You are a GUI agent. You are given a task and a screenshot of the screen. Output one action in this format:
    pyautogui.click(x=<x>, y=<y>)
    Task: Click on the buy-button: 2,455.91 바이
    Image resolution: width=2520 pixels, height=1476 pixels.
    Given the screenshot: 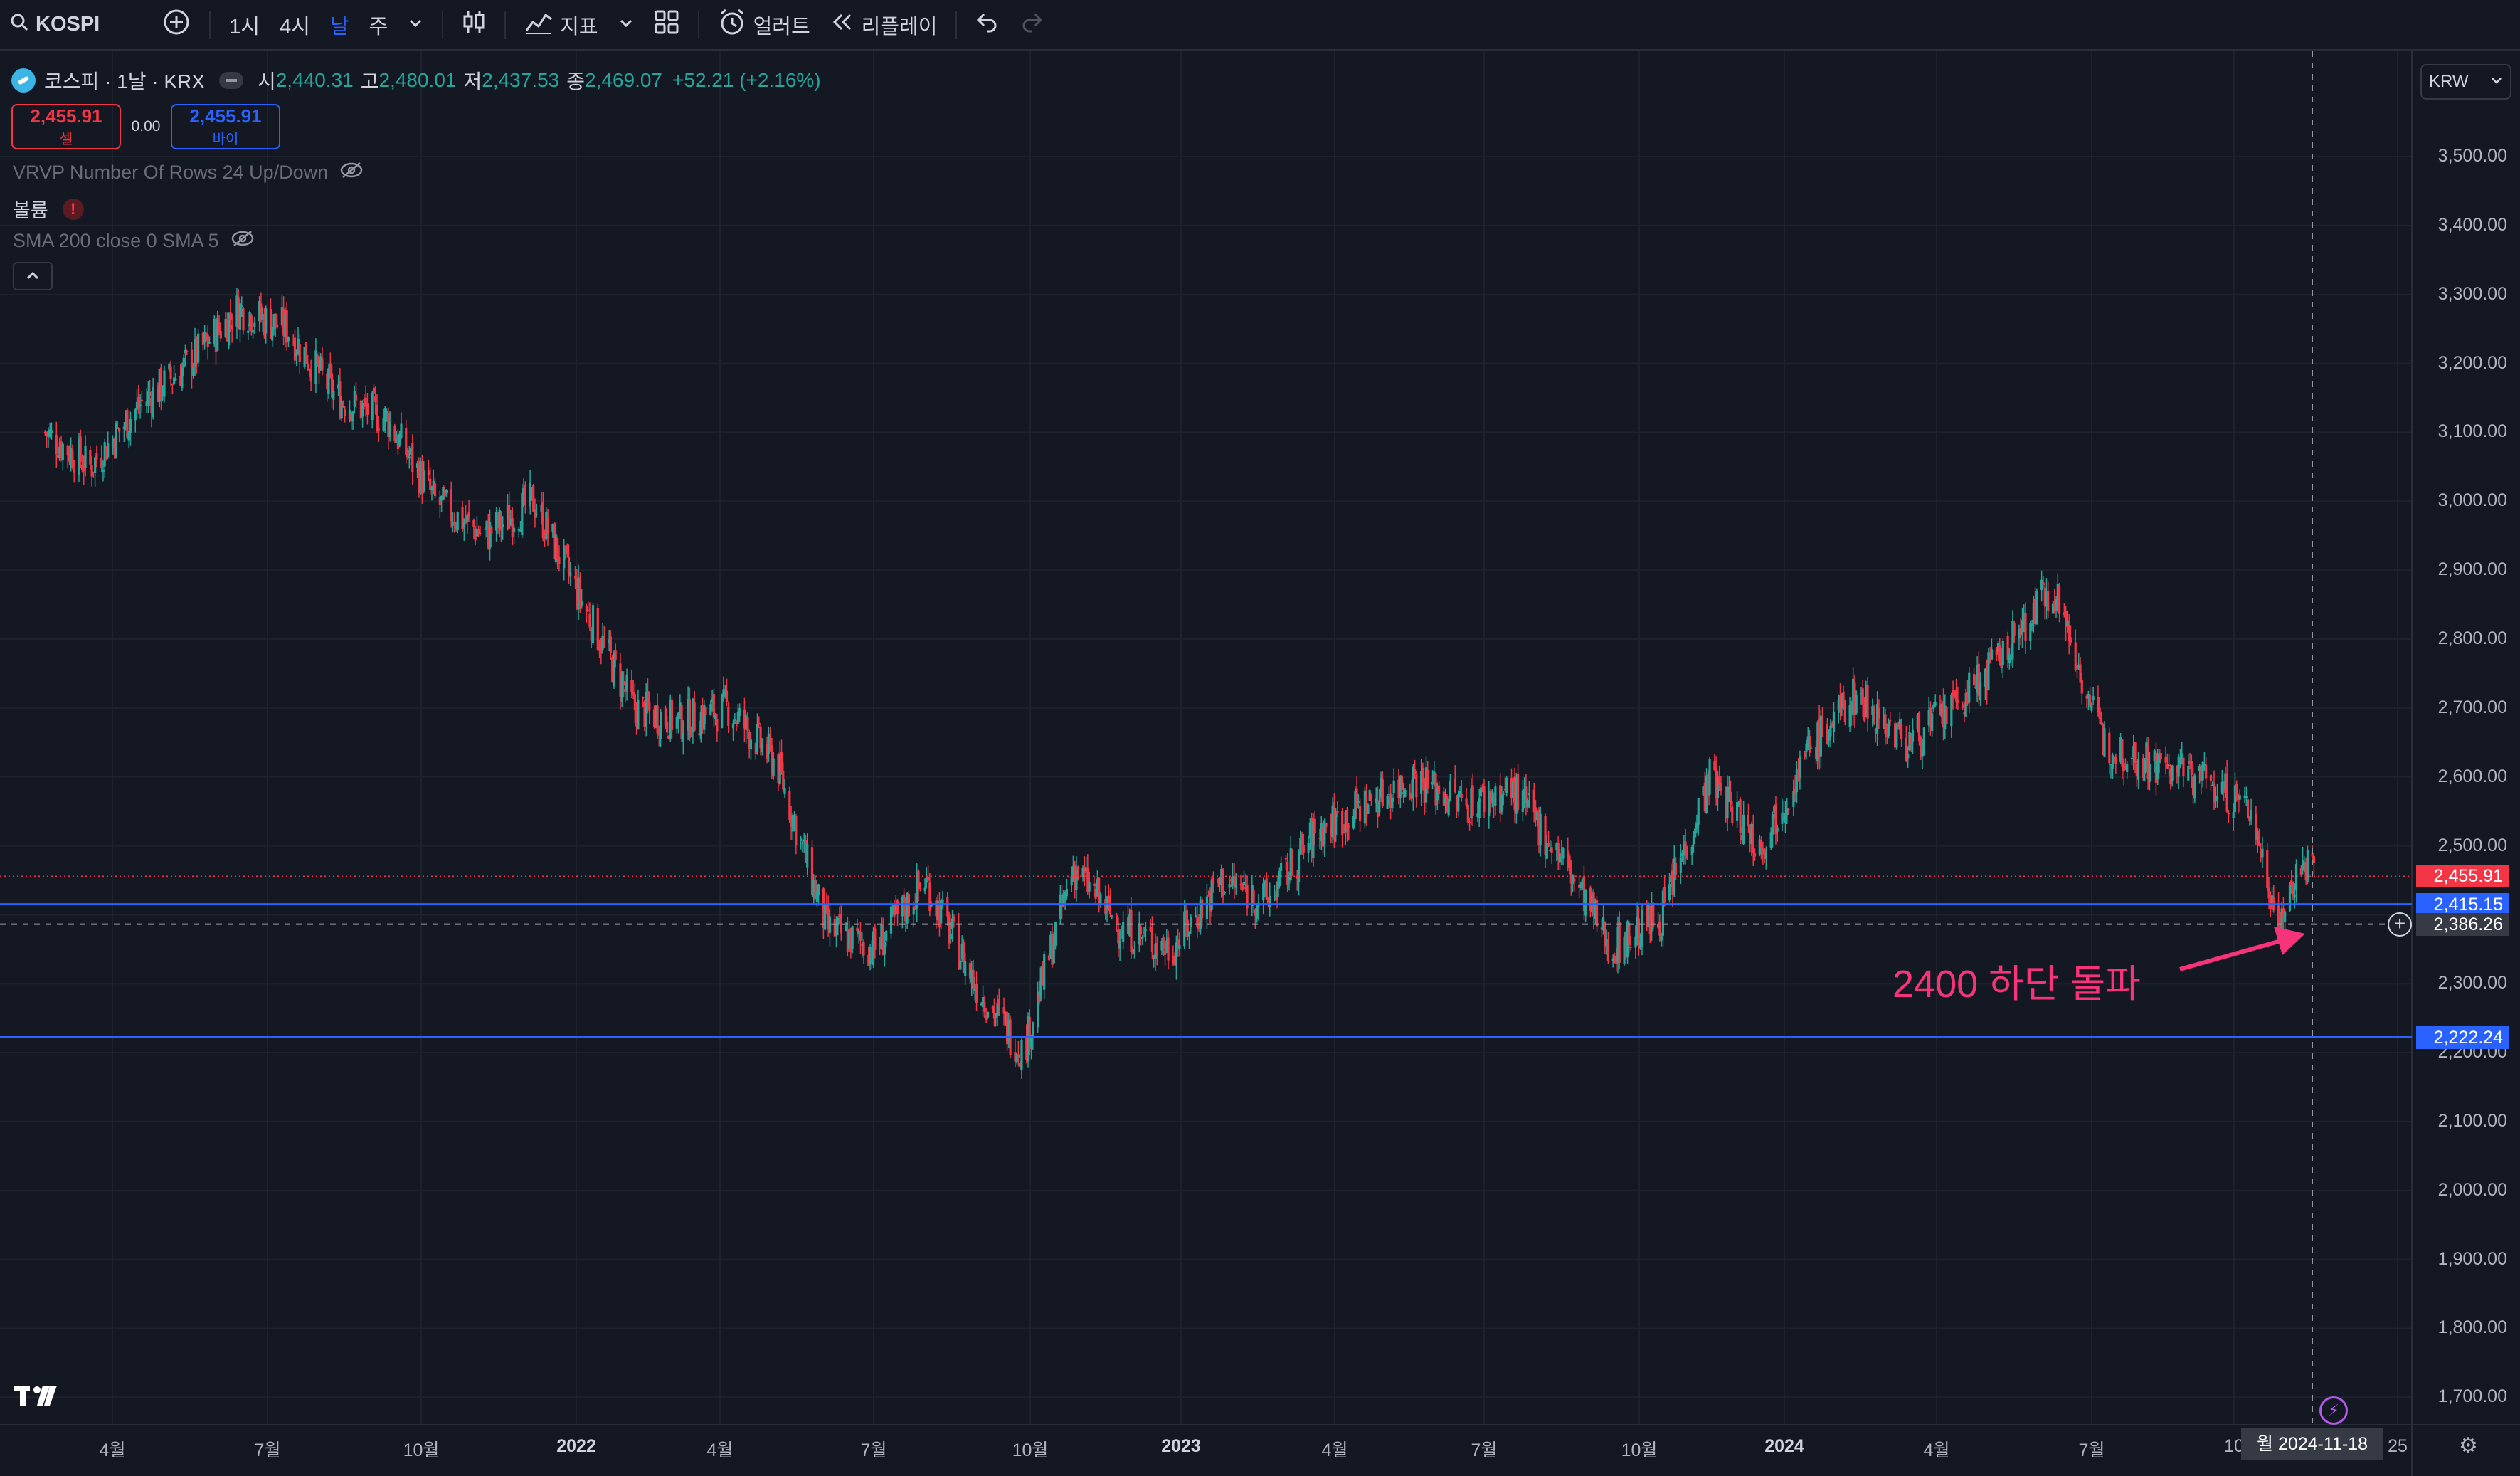 What is the action you would take?
    pyautogui.click(x=225, y=126)
    